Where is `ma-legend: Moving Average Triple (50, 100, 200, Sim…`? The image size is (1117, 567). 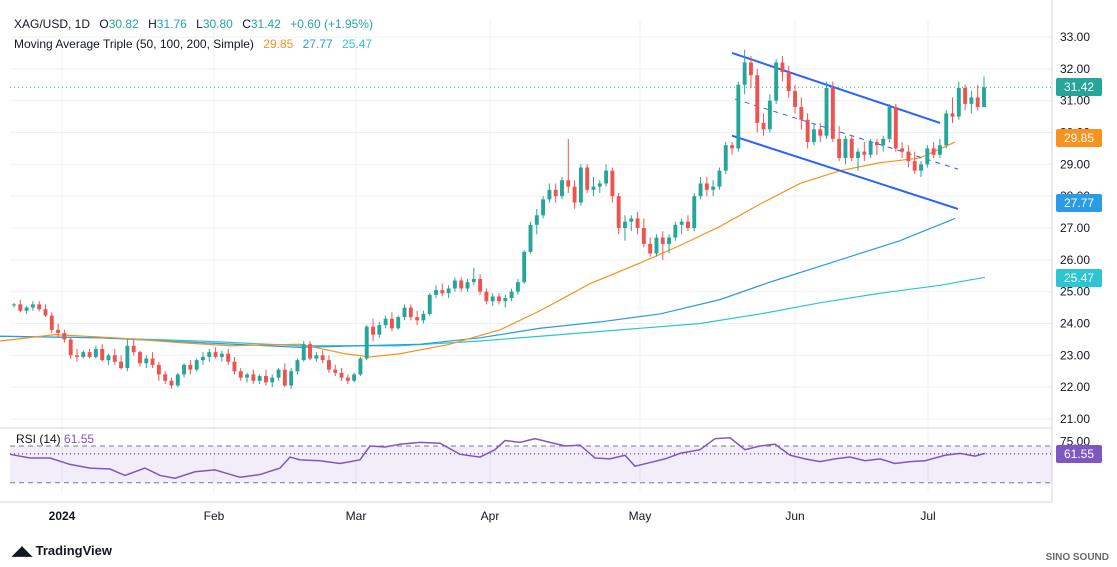
ma-legend: Moving Average Triple (50, 100, 200, Sim… is located at coordinates (196, 44).